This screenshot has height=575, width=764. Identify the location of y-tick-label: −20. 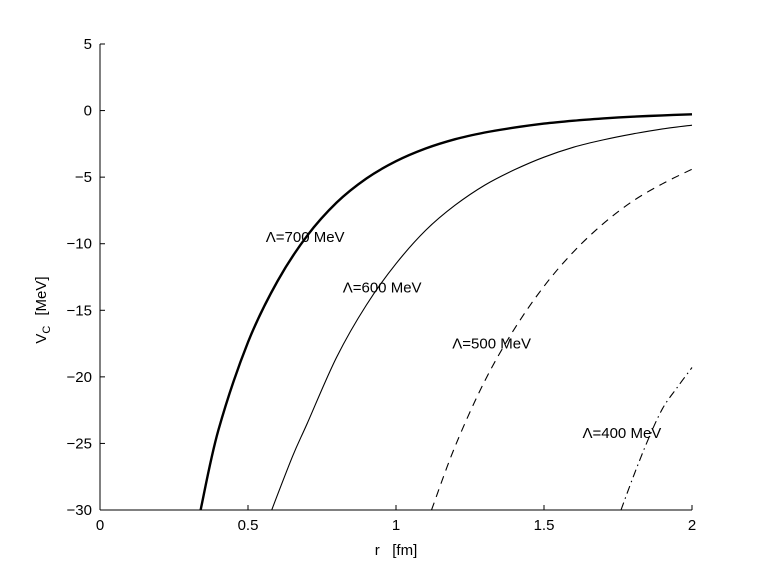
(79, 377).